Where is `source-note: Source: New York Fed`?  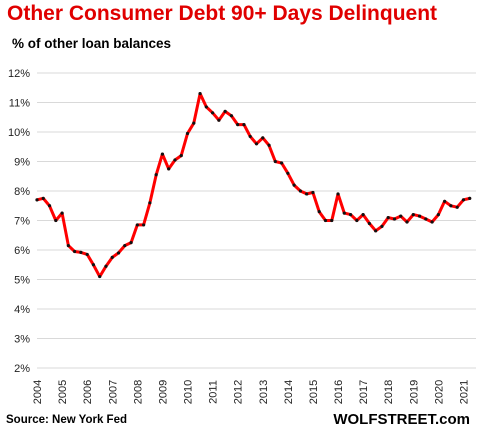
source-note: Source: New York Fed is located at coordinates (66, 420).